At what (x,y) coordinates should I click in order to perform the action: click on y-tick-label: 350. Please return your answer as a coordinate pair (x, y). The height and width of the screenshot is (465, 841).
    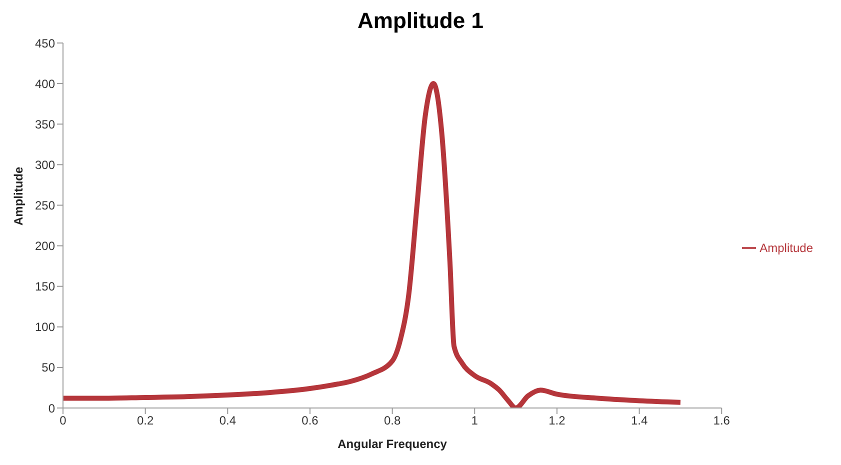
    Looking at the image, I should click on (45, 124).